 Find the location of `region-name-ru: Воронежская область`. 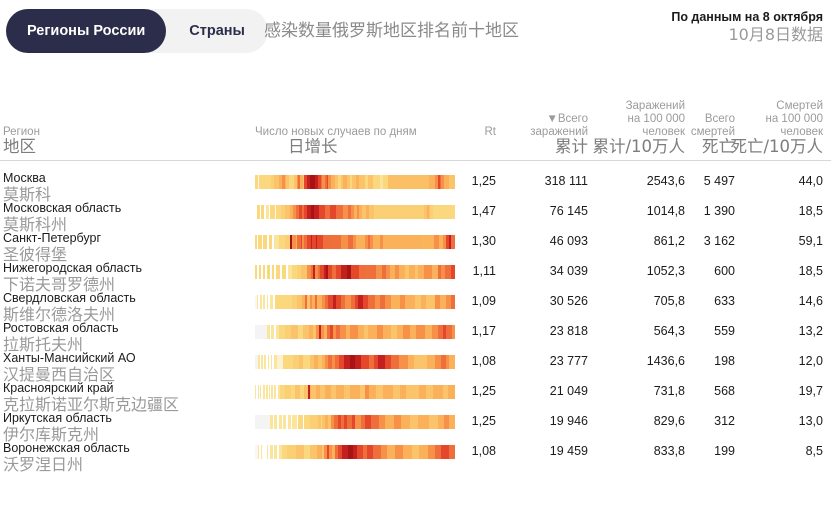

region-name-ru: Воронежская область is located at coordinates (66, 448).